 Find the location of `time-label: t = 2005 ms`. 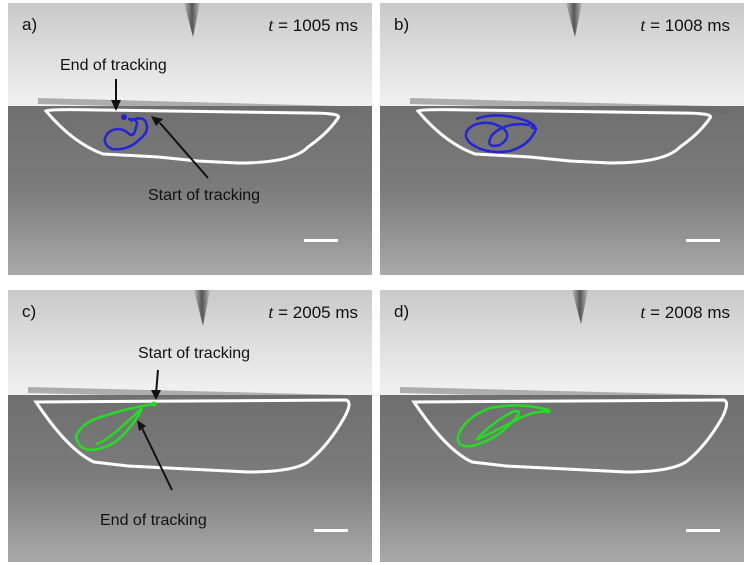

time-label: t = 2005 ms is located at coordinates (313, 312).